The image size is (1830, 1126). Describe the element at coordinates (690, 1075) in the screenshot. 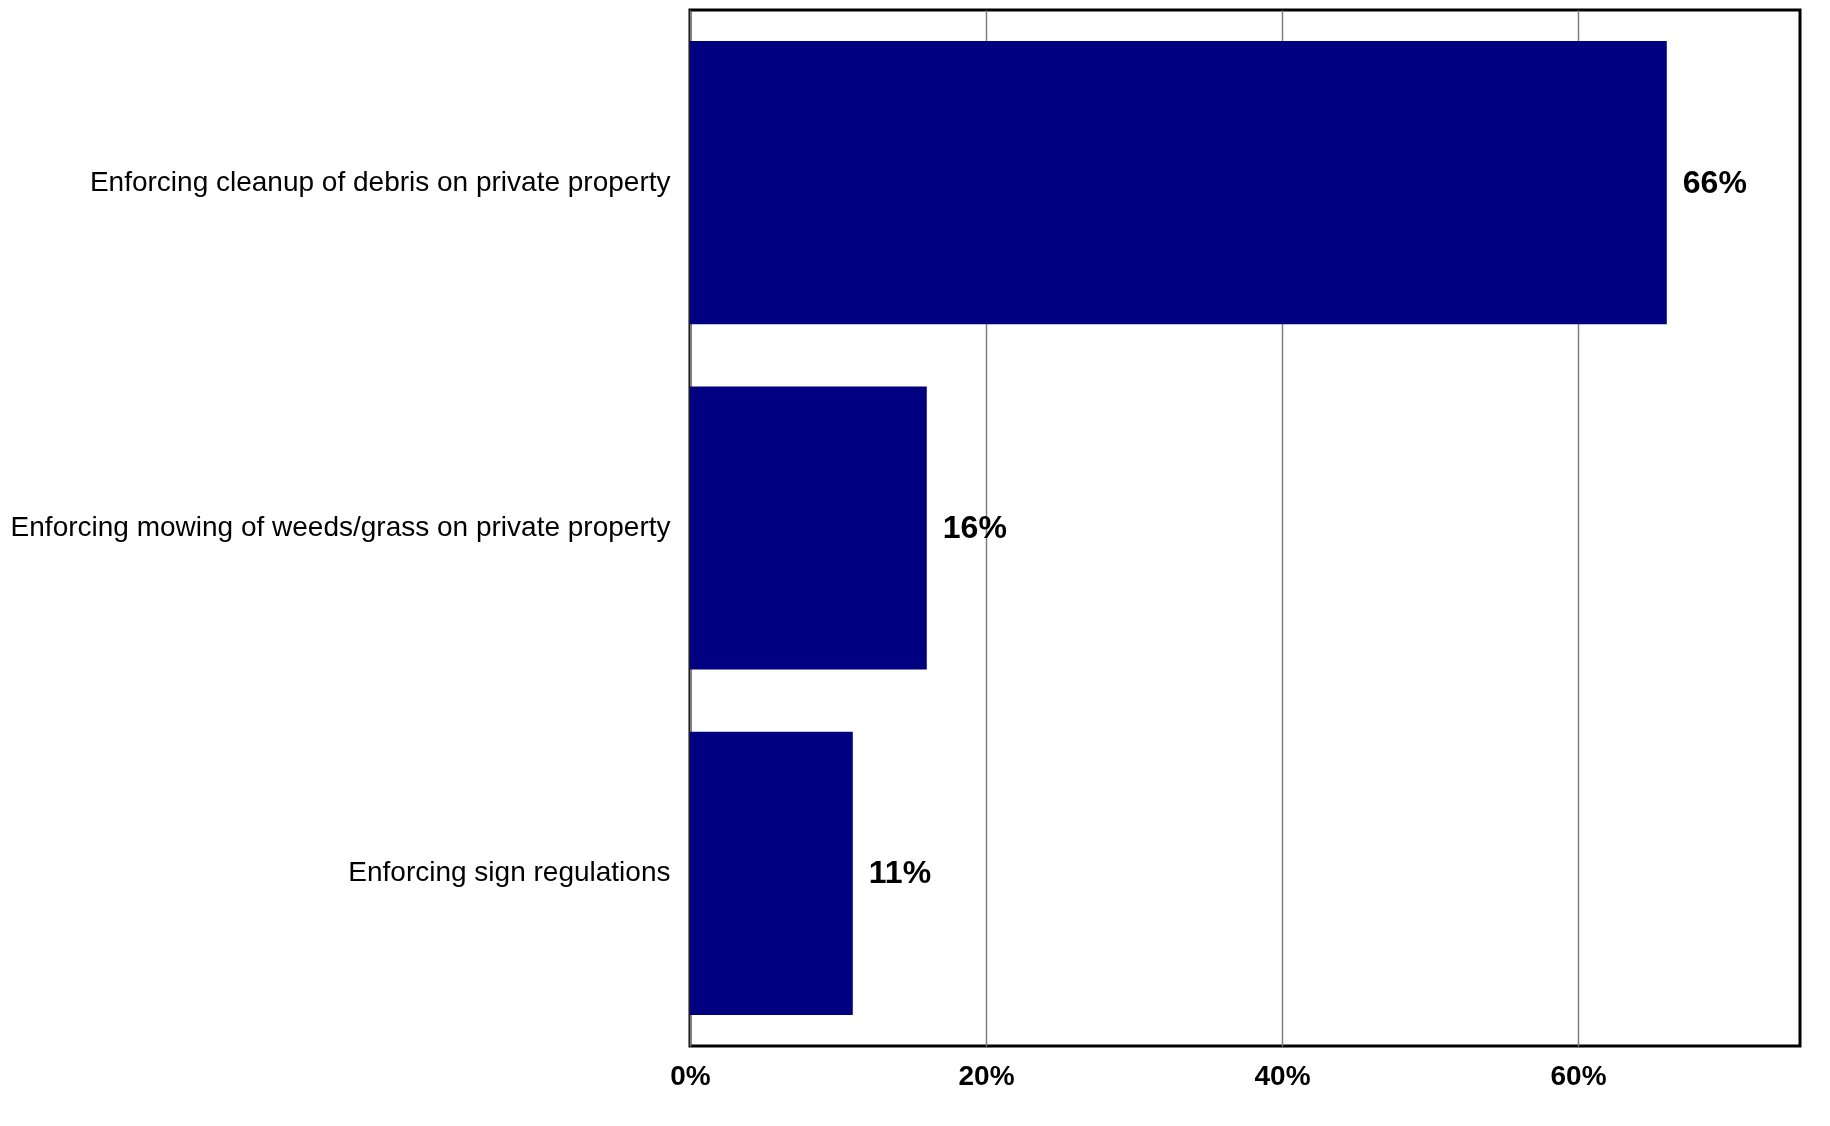

I see `x-tick-label: 0%` at that location.